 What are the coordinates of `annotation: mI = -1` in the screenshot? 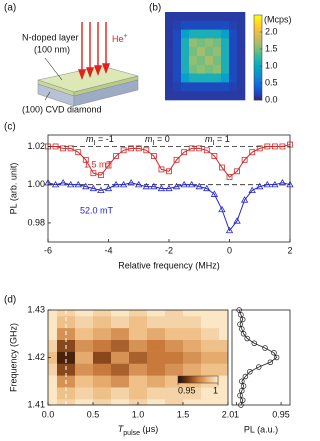 It's located at (100, 140).